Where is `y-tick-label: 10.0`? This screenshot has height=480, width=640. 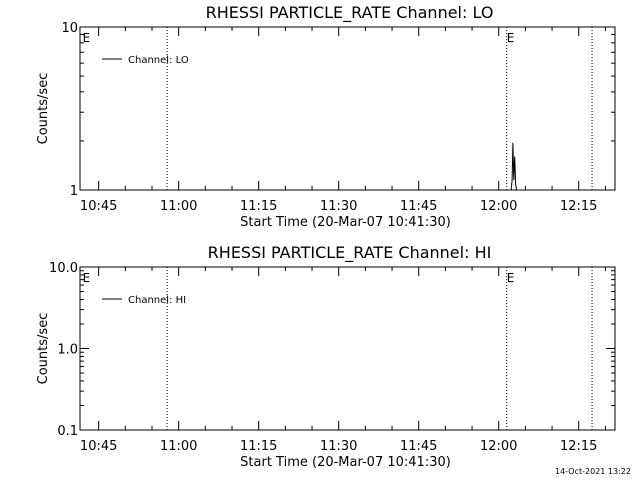 y-tick-label: 10.0 is located at coordinates (63, 268).